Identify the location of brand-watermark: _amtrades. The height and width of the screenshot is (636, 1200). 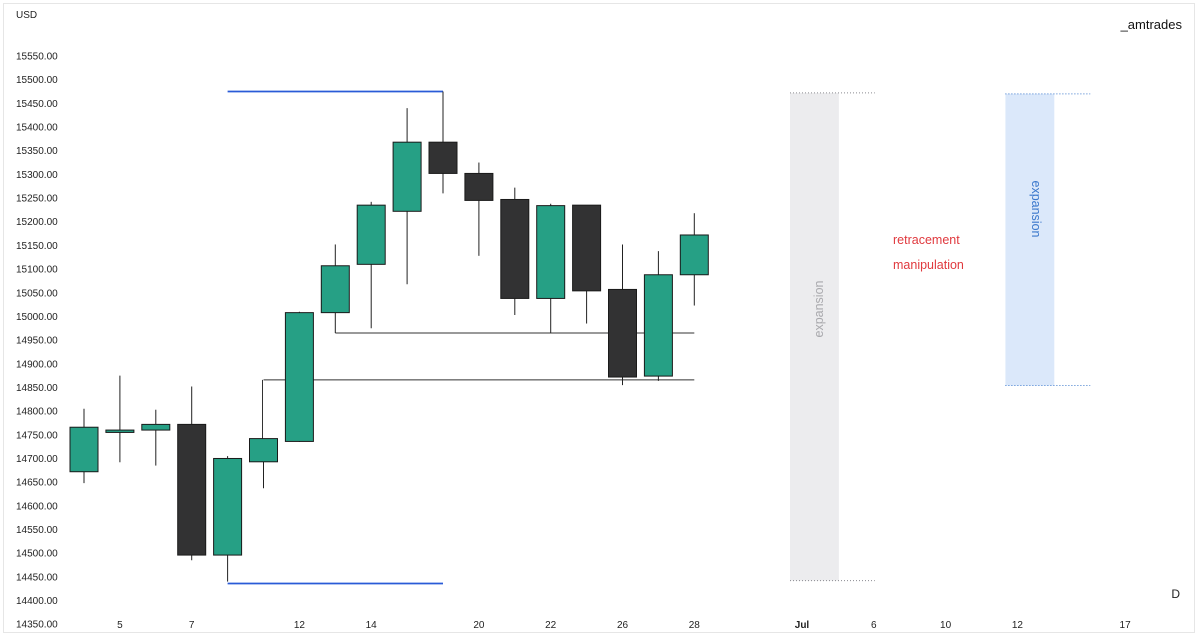
(1151, 24).